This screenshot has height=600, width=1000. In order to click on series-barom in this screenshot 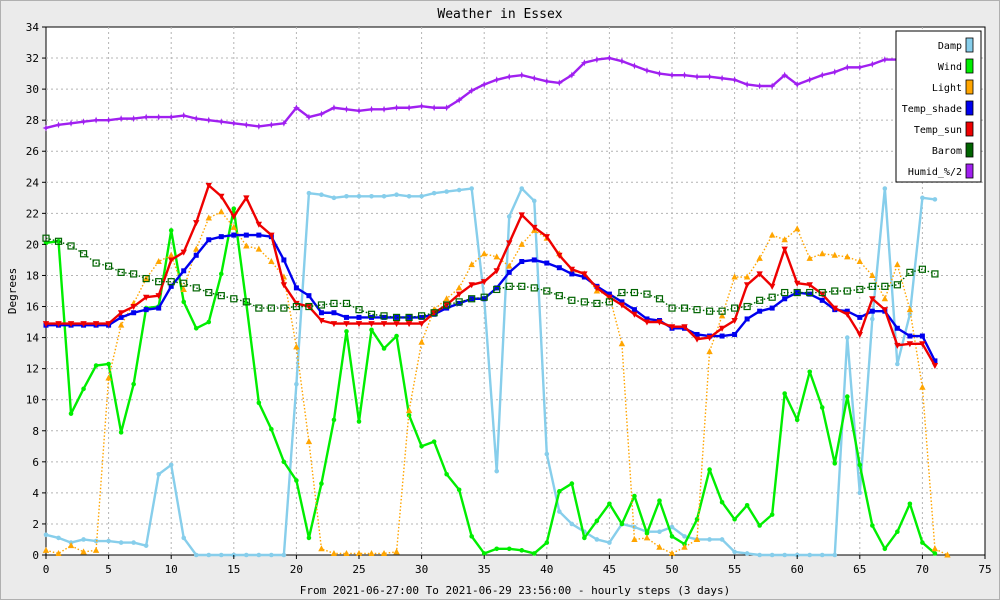, I will do `click(490, 277)`.